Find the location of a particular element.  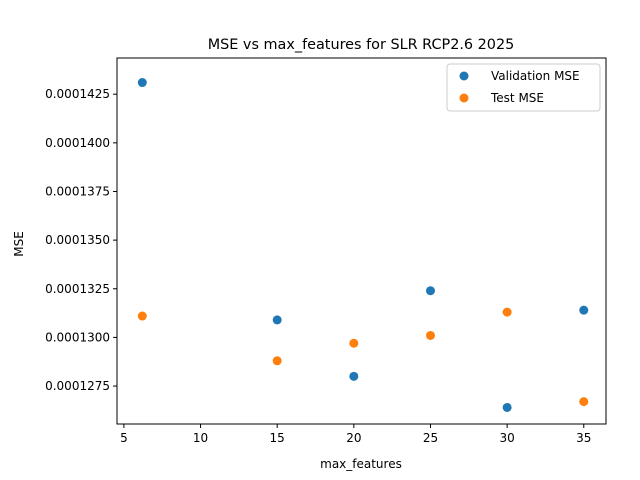

legend-label: Validation MSE is located at coordinates (535, 76).